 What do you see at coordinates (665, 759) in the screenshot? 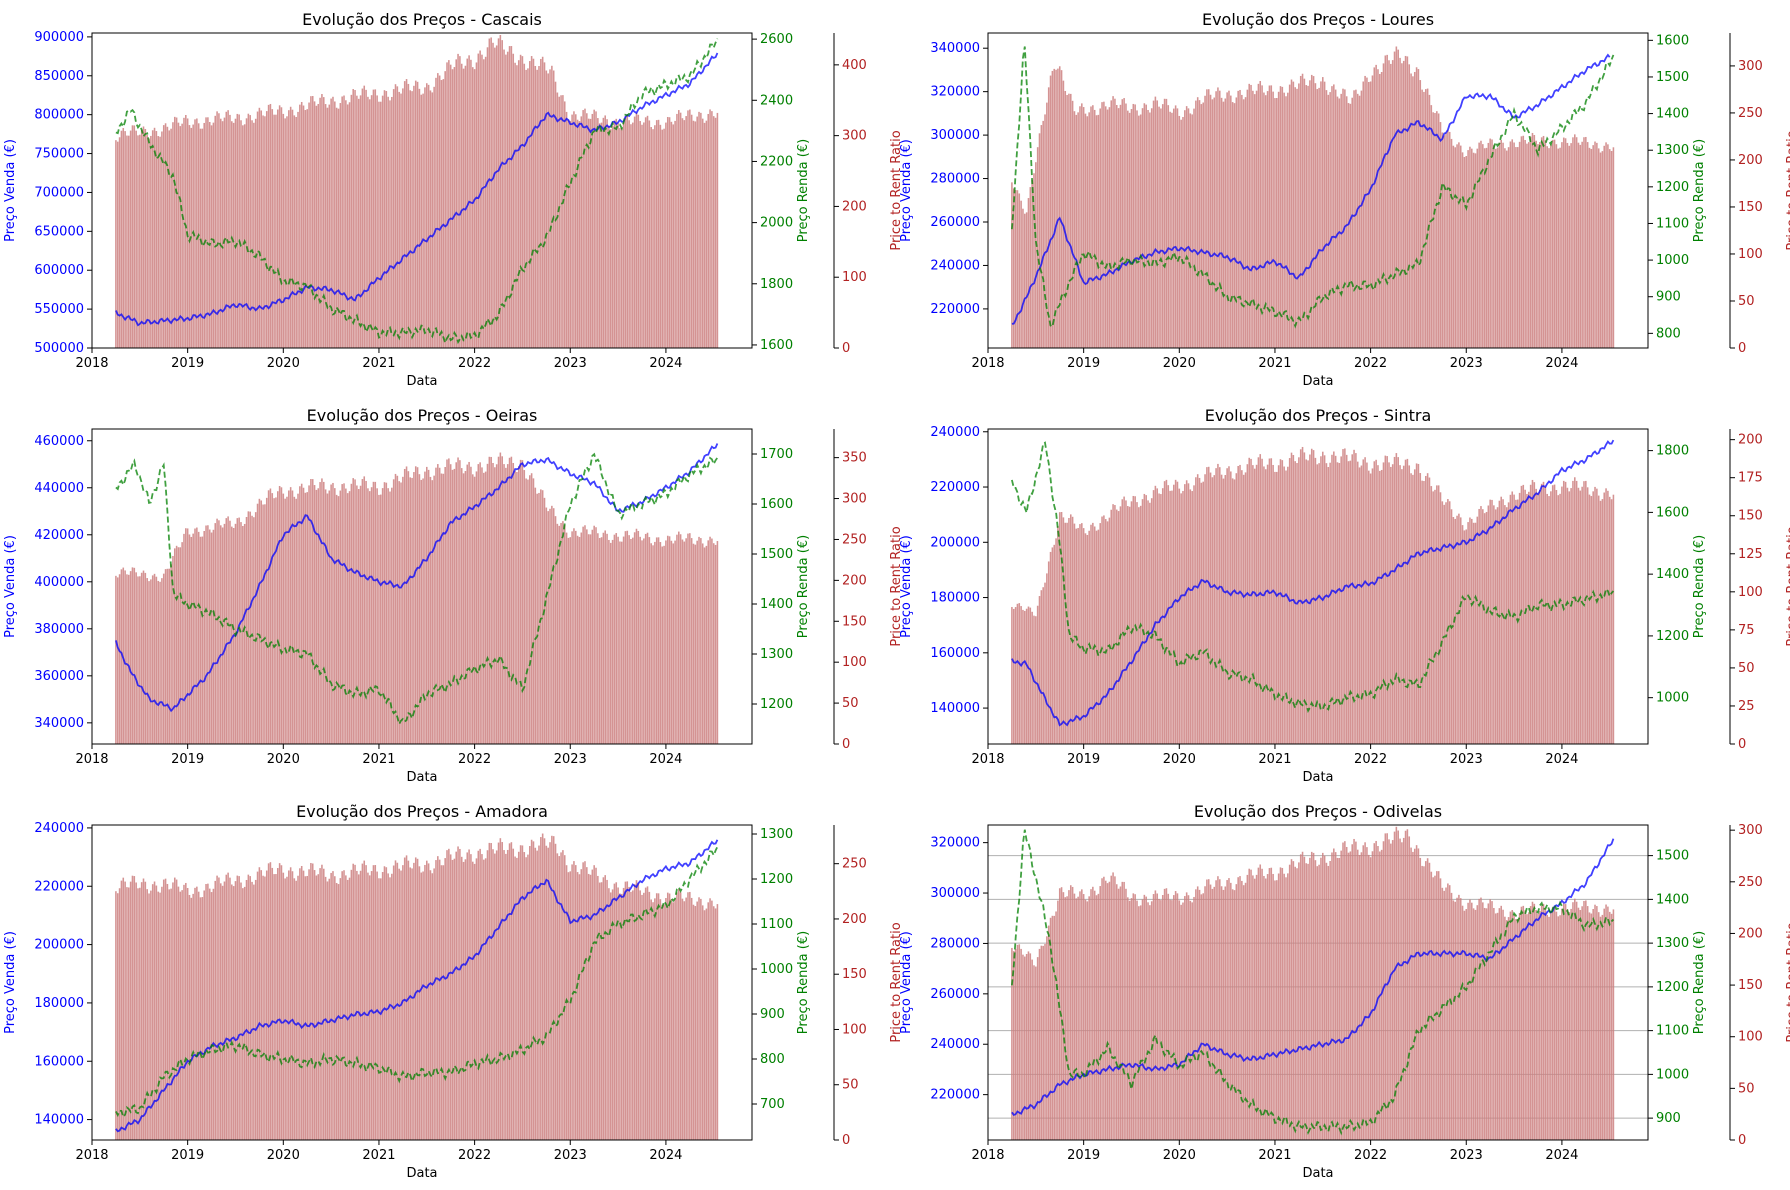
I see `x-tick-label: 2024` at bounding box center [665, 759].